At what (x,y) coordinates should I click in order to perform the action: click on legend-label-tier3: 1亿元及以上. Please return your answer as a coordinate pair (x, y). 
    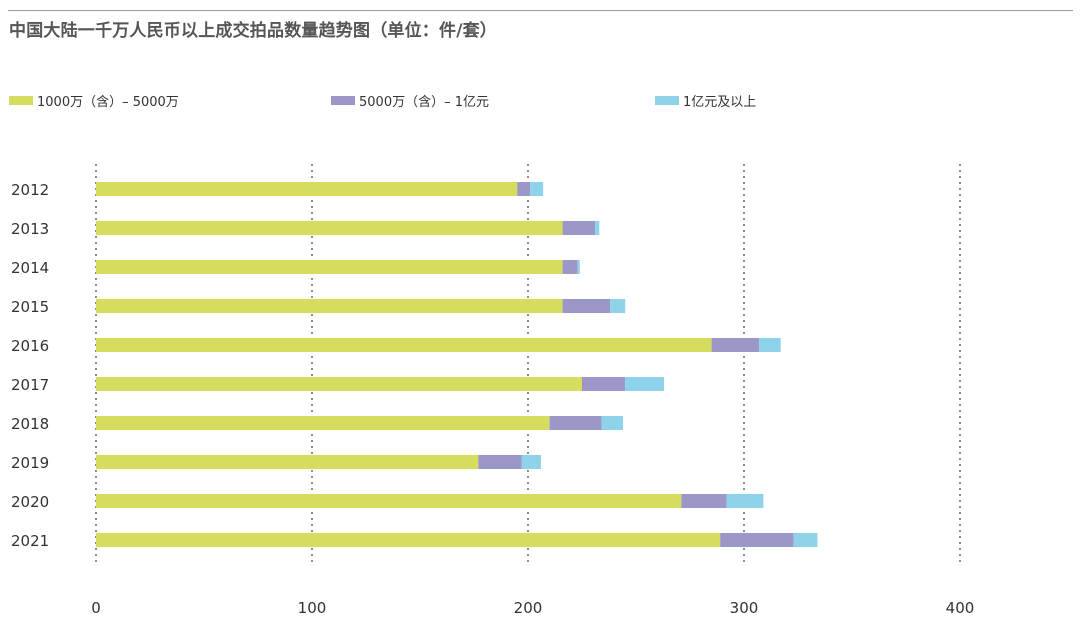
    Looking at the image, I should click on (720, 102).